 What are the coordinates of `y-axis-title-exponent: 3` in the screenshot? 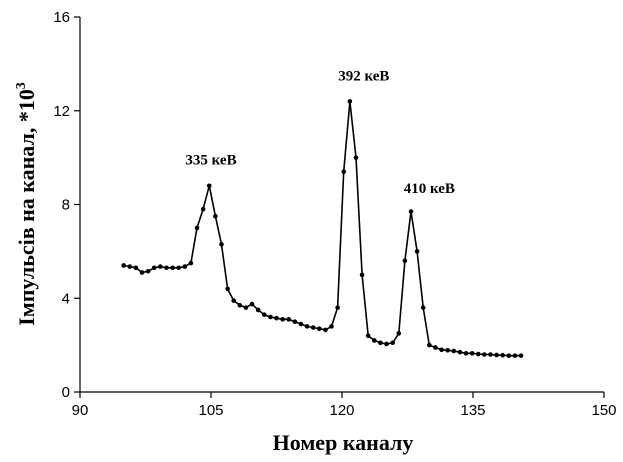 It's located at (21, 85).